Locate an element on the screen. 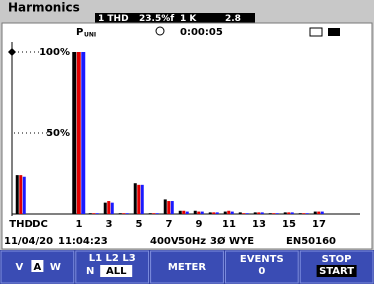  x-tick-label: 1 is located at coordinates (79, 224).